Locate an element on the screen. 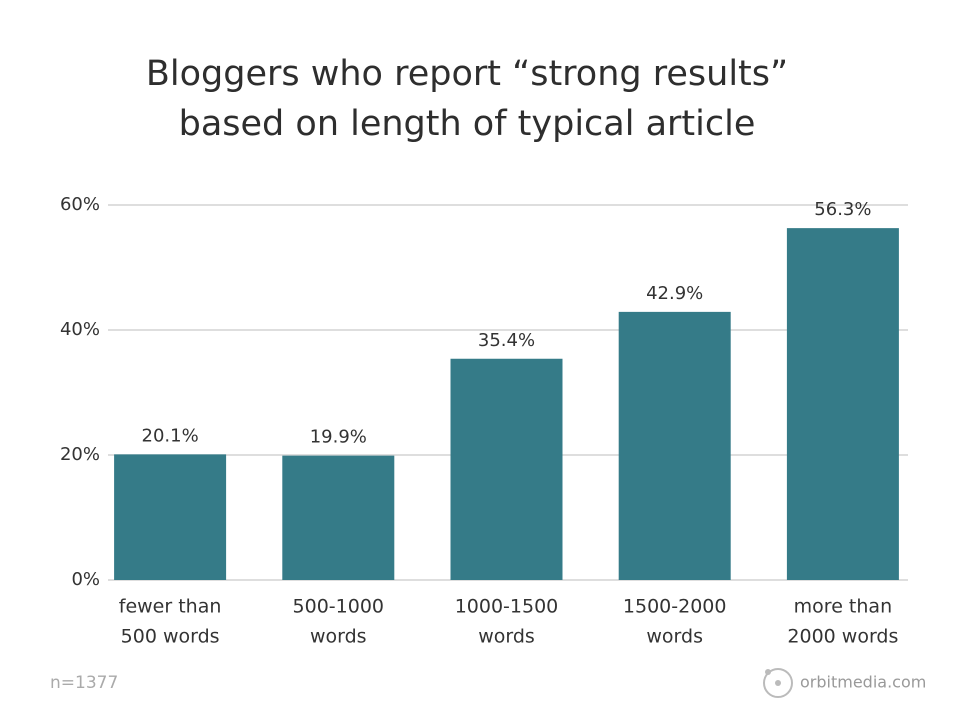 The width and height of the screenshot is (957, 724). y-tick-label: 40% is located at coordinates (80, 329).